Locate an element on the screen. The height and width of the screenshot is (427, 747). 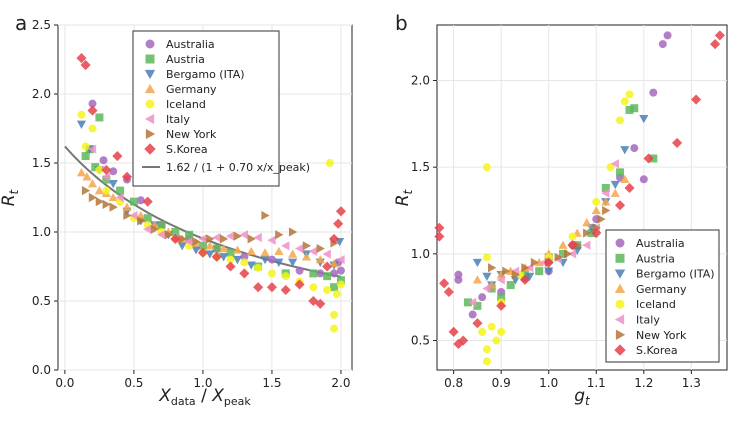
legend-label-austria: Austria is located at coordinates (655, 258).